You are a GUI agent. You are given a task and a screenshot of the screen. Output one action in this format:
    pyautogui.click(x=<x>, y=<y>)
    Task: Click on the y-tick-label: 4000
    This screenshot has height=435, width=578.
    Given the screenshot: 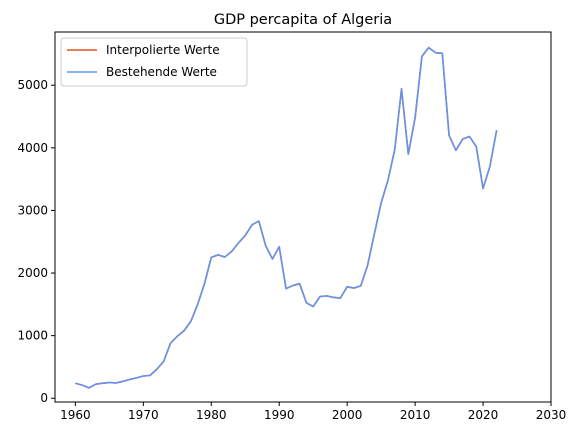 What is the action you would take?
    pyautogui.click(x=32, y=148)
    